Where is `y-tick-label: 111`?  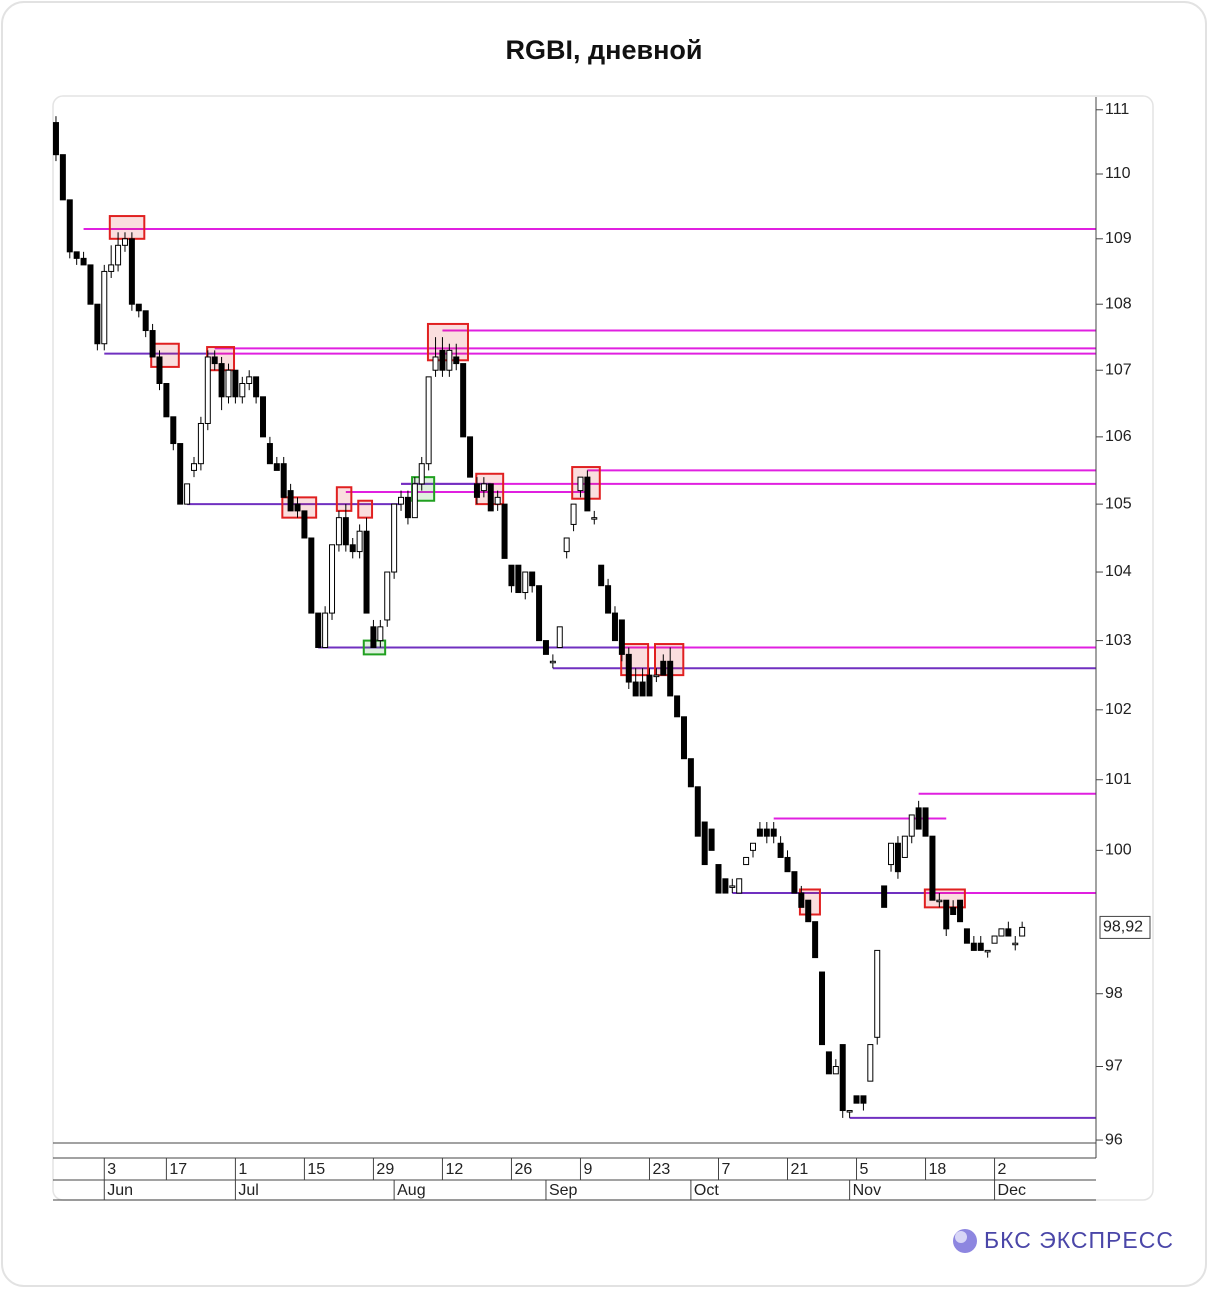 y-tick-label: 111 is located at coordinates (1117, 109).